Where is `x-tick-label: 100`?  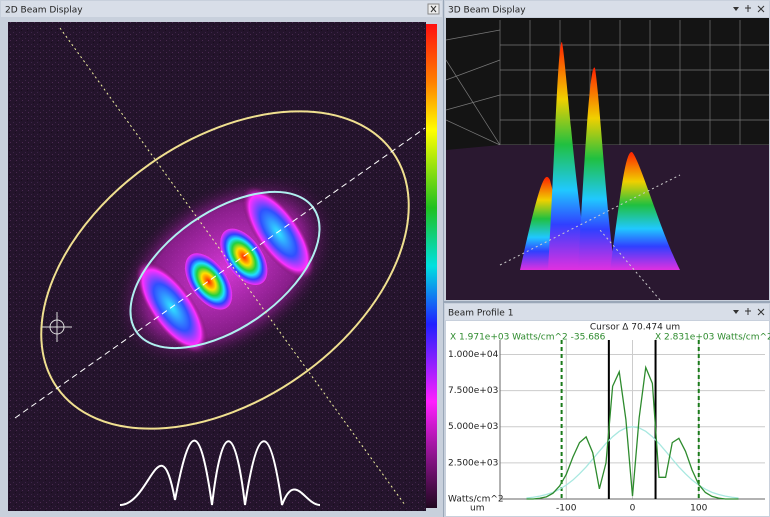 x-tick-label: 100 is located at coordinates (698, 509).